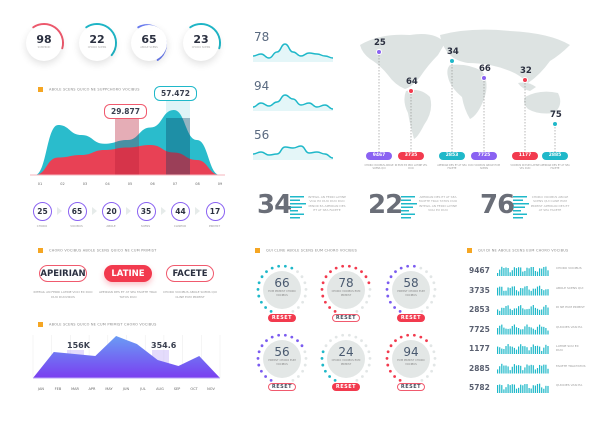 This screenshot has height=424, width=612. I want to click on month-label-354: 354.6, so click(164, 345).